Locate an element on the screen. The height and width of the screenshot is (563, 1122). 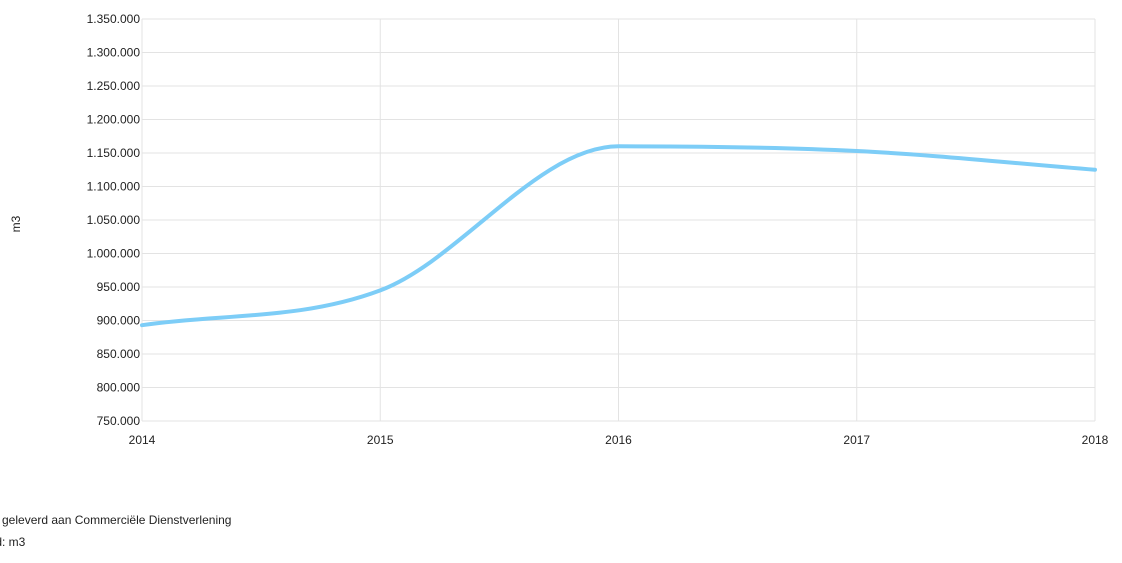
x-tick-label: 2017 is located at coordinates (856, 440).